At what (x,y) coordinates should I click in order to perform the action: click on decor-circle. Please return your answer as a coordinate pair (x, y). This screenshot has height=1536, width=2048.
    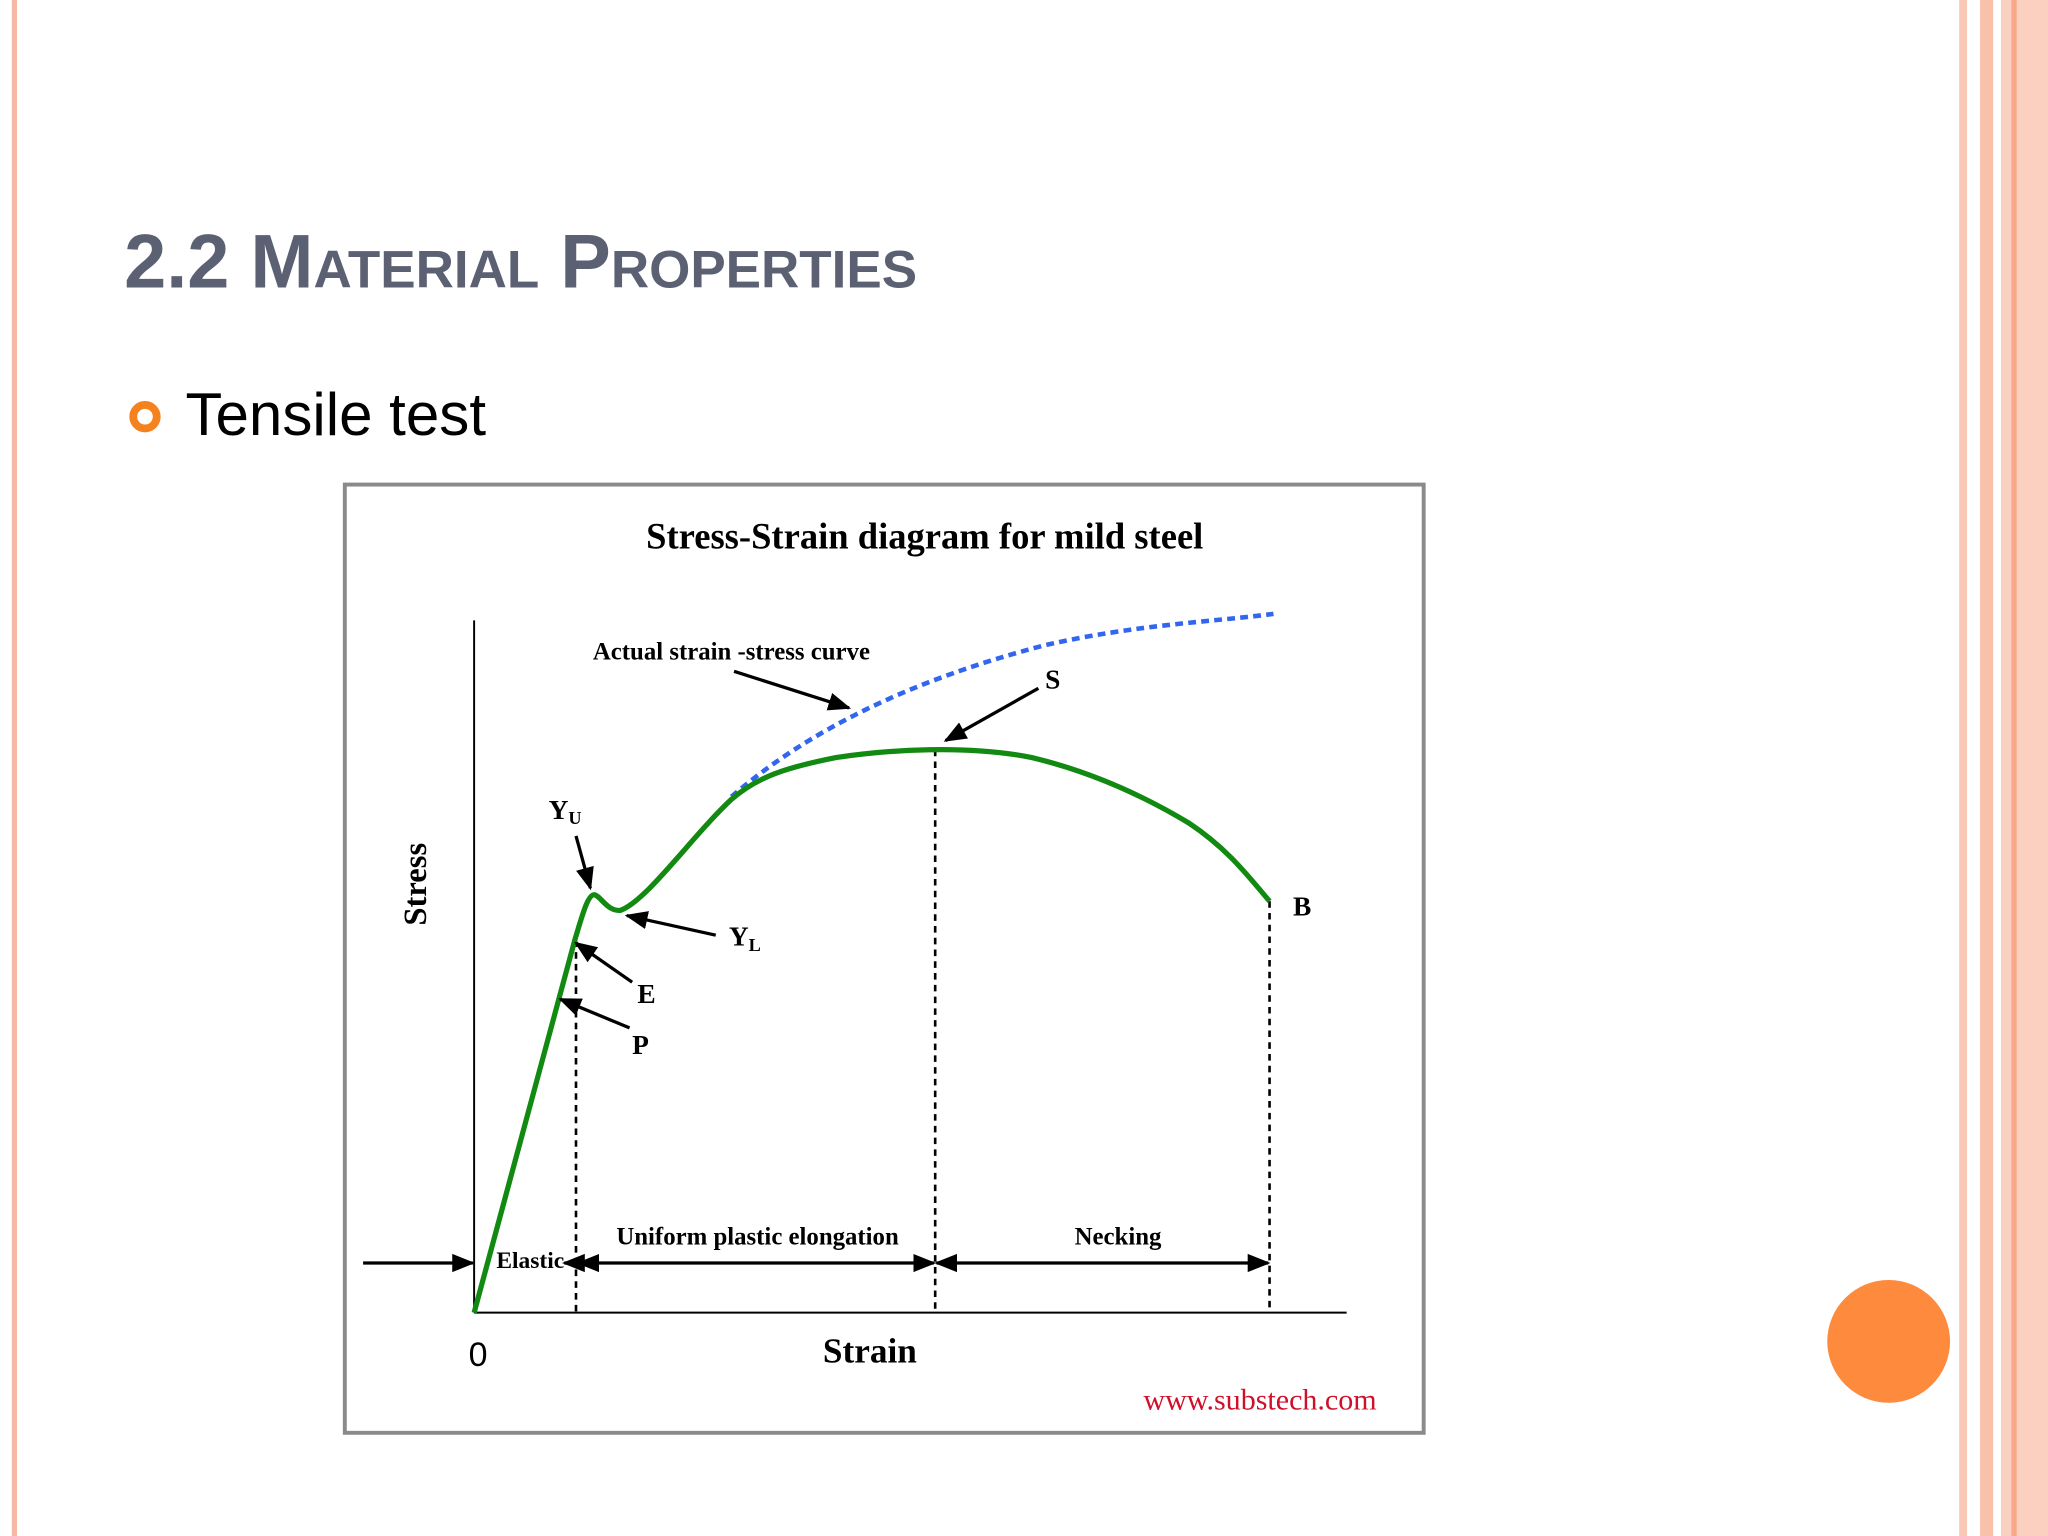
    Looking at the image, I should click on (1889, 1341).